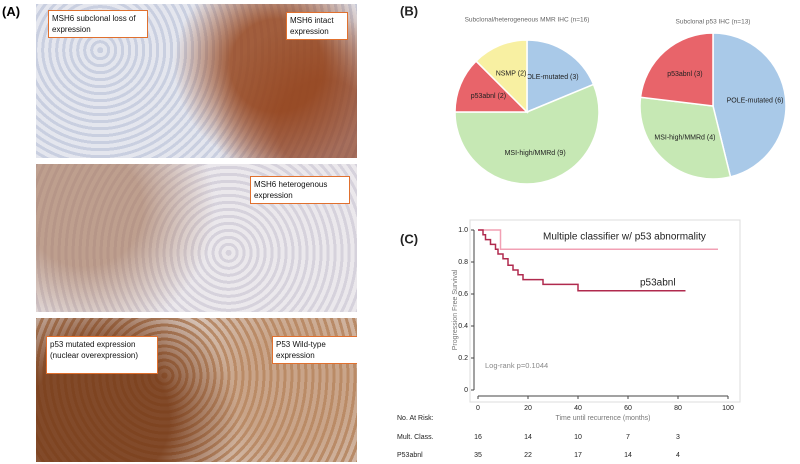  I want to click on series-label: Multiple classifier w/ p53 abnormality, so click(624, 237).